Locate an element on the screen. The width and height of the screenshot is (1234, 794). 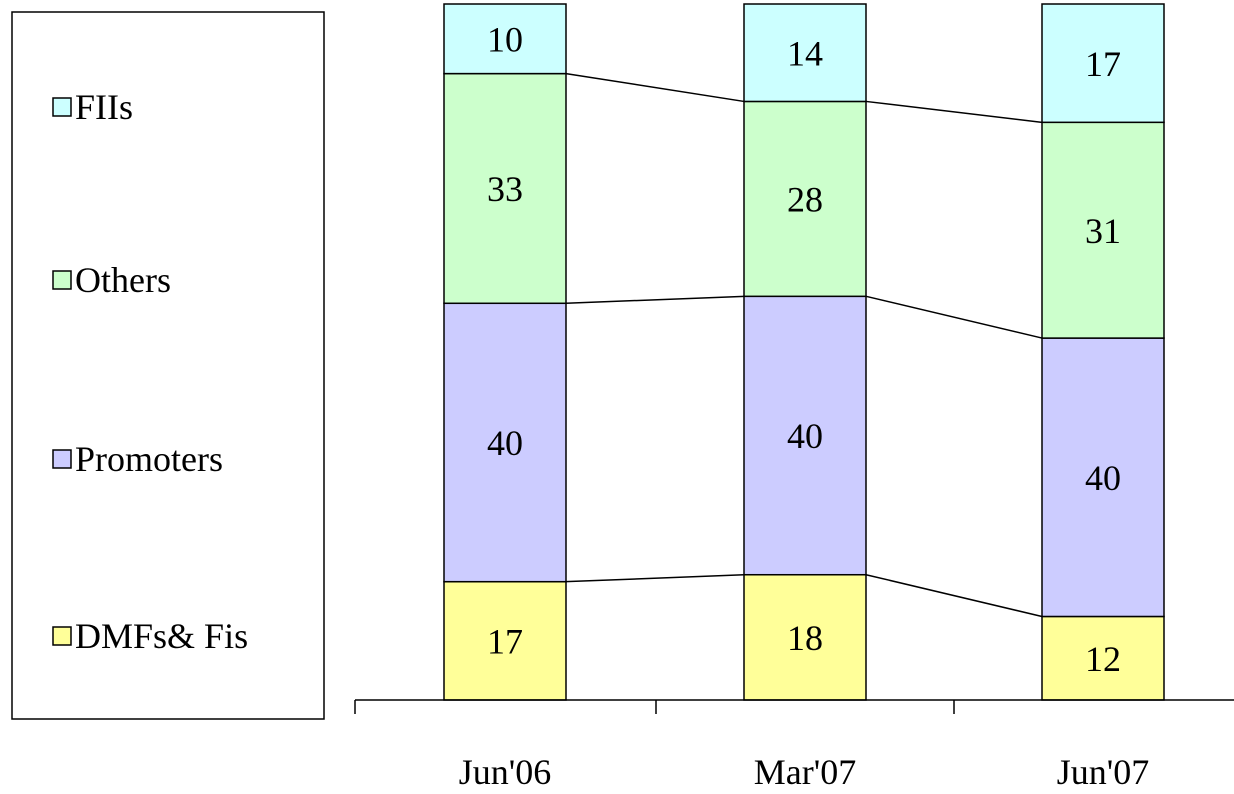
data-label-others-jun-07: 31 is located at coordinates (1103, 231).